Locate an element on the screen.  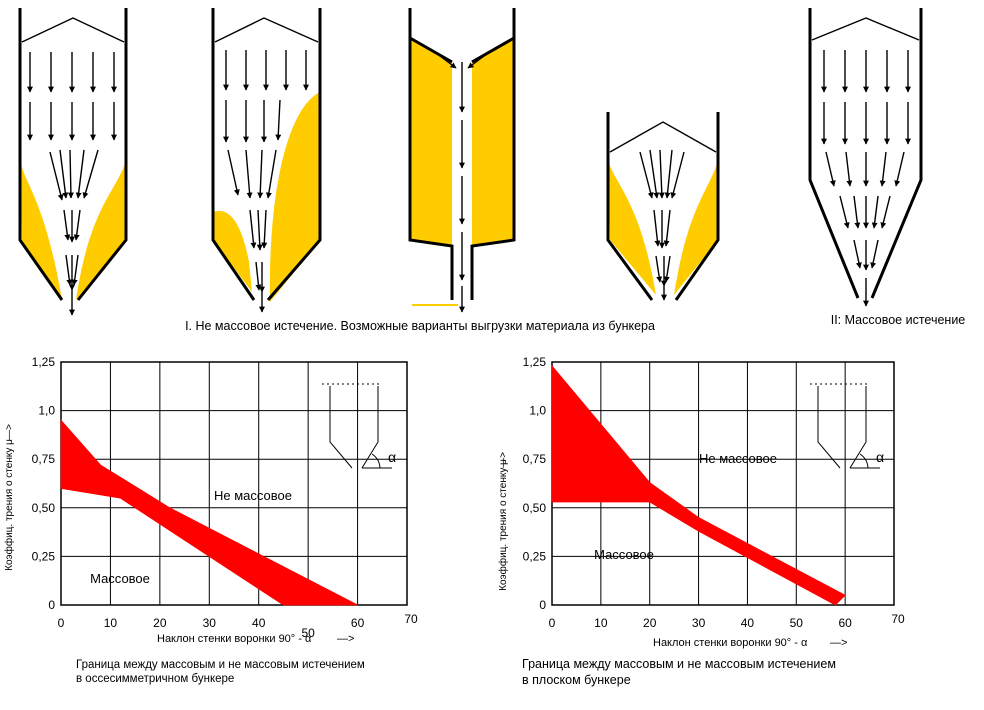
x-axis-arrow: —> is located at coordinates (838, 643).